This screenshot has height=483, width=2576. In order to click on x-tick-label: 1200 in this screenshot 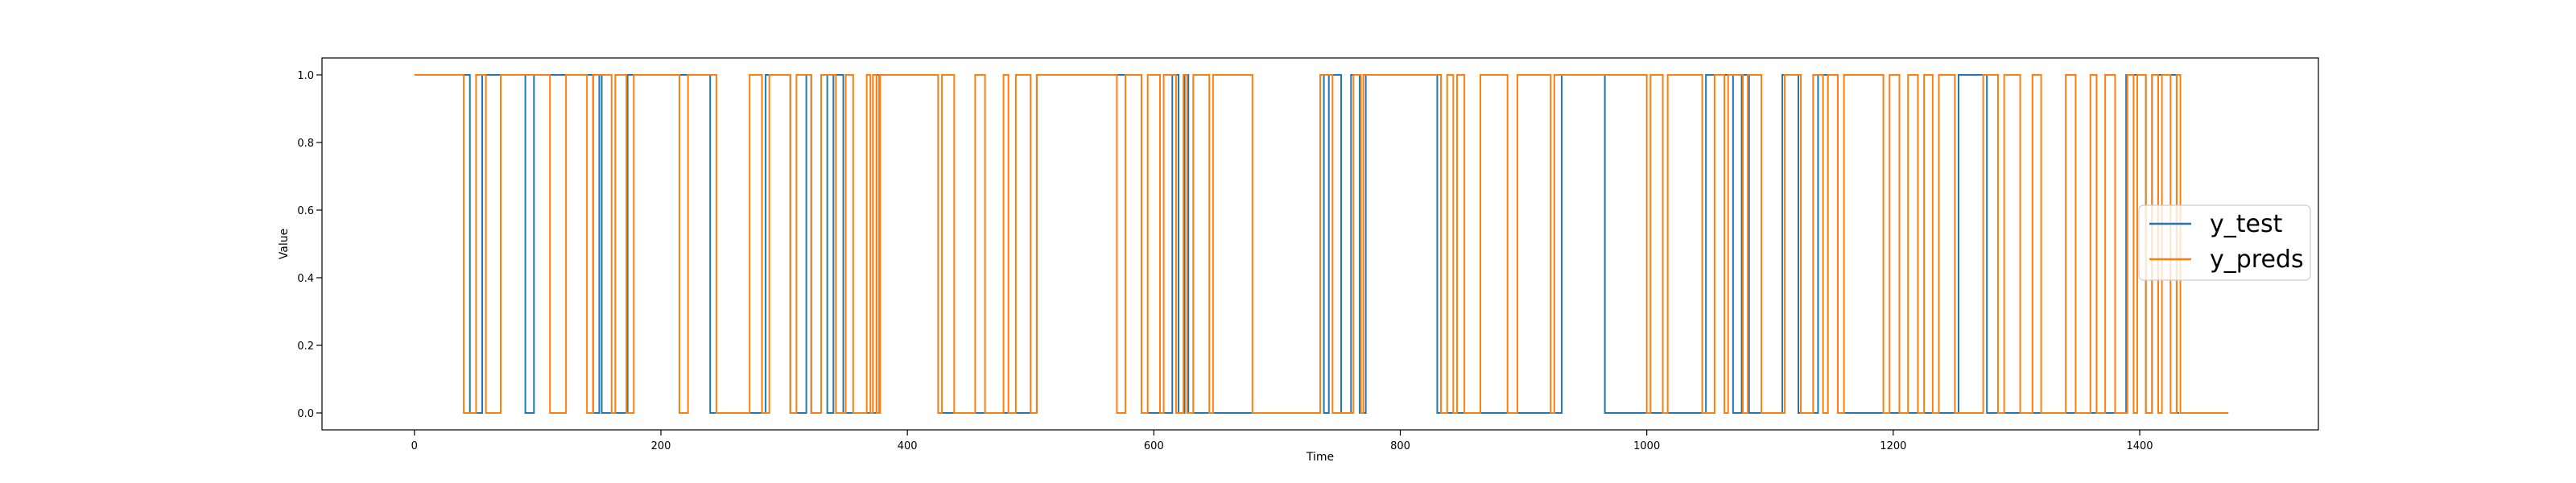, I will do `click(1893, 446)`.